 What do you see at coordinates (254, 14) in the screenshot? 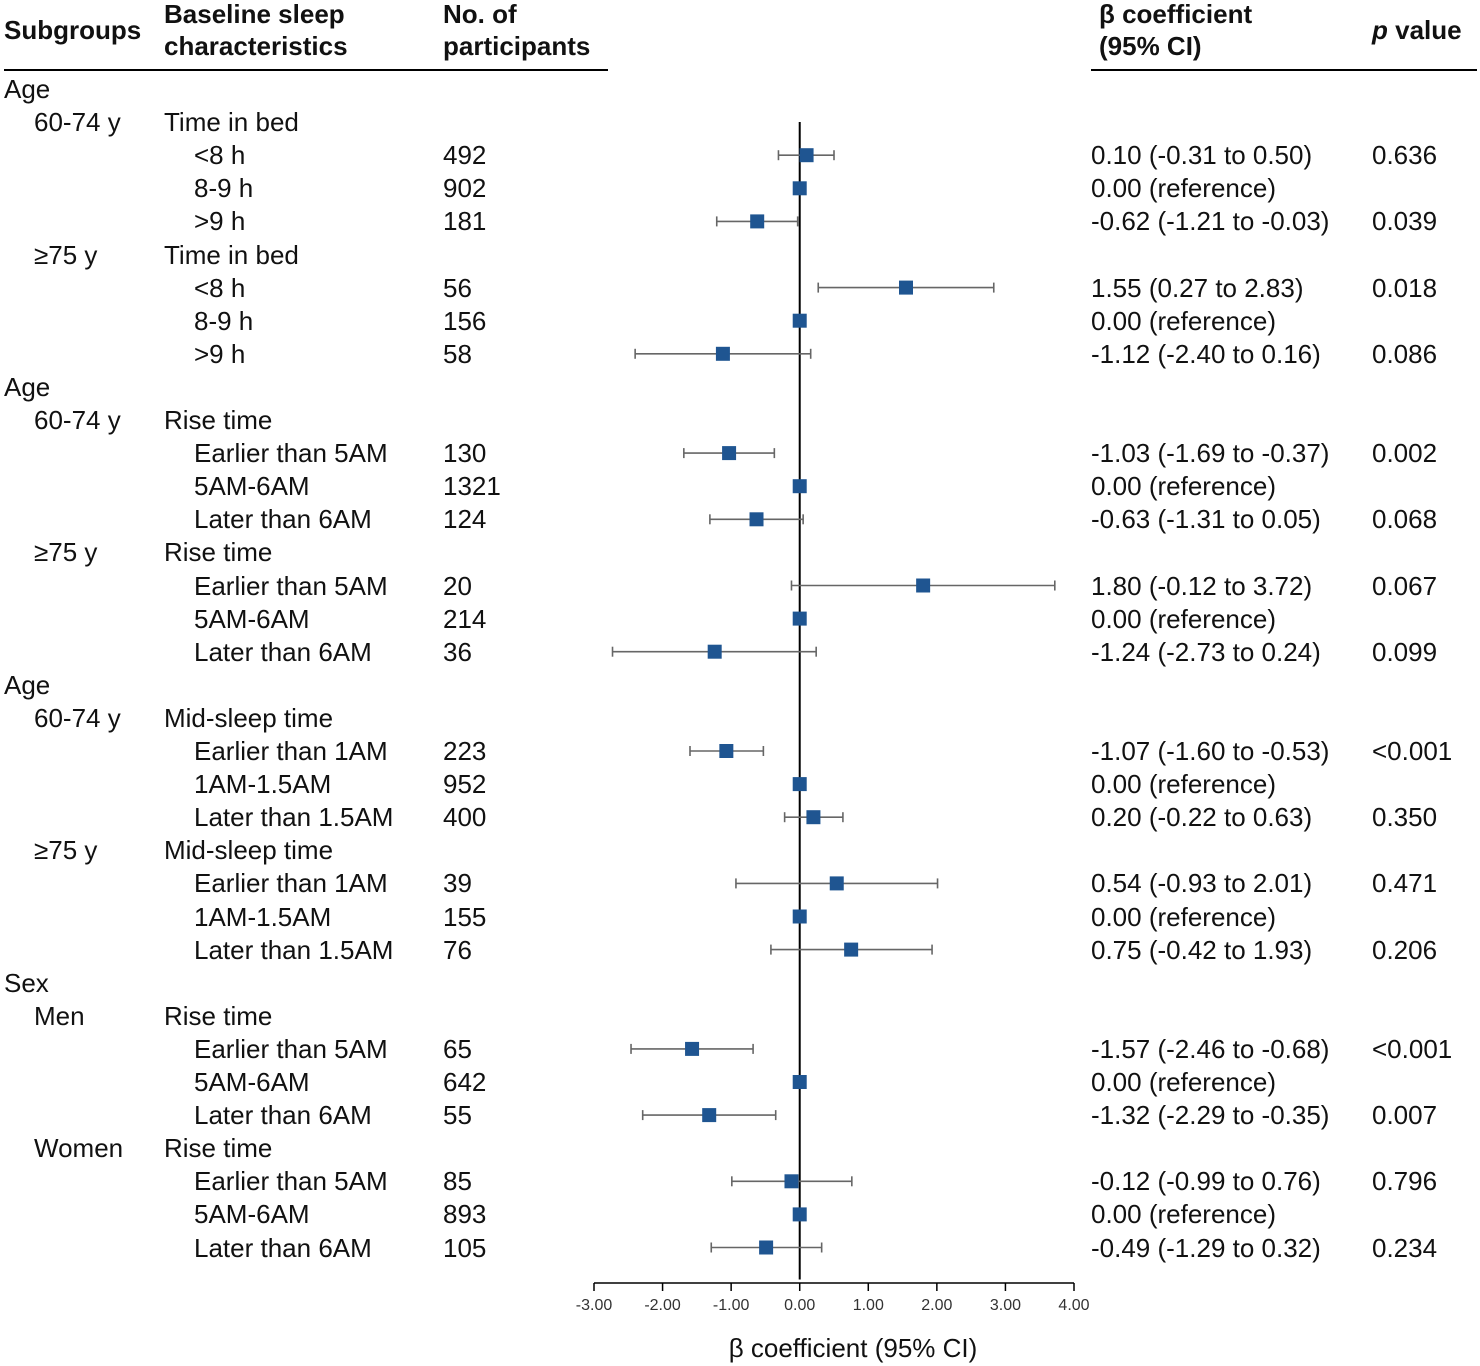
I see `header-baseline-line1: Baseline sleep` at bounding box center [254, 14].